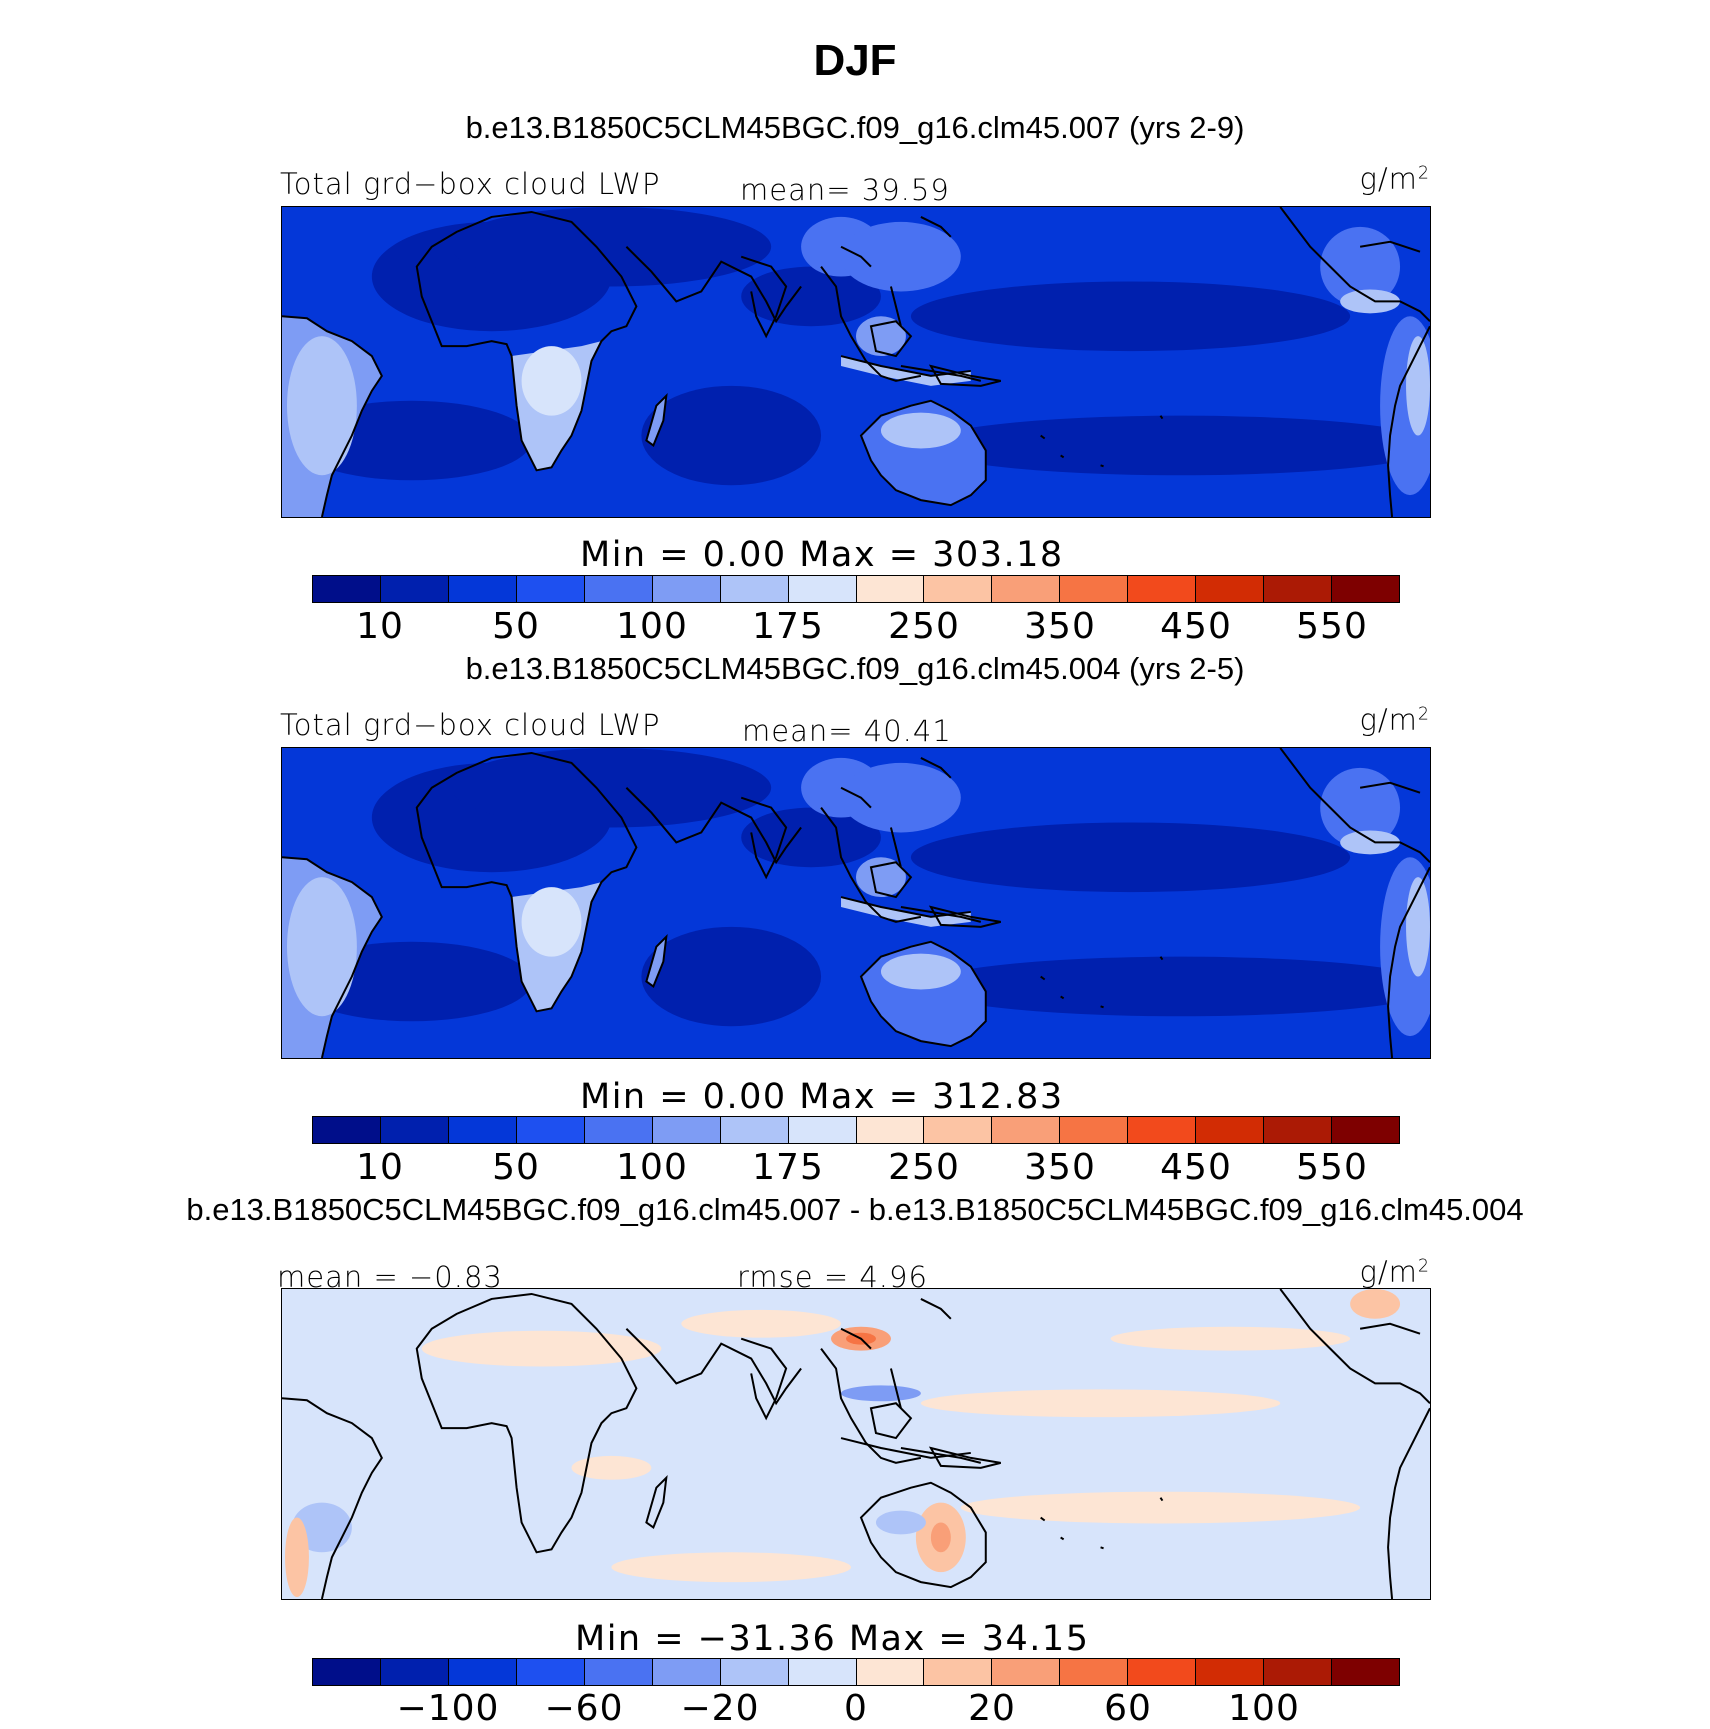  Describe the element at coordinates (584, 1708) in the screenshot. I see `colorbar-tick-label: −60` at that location.